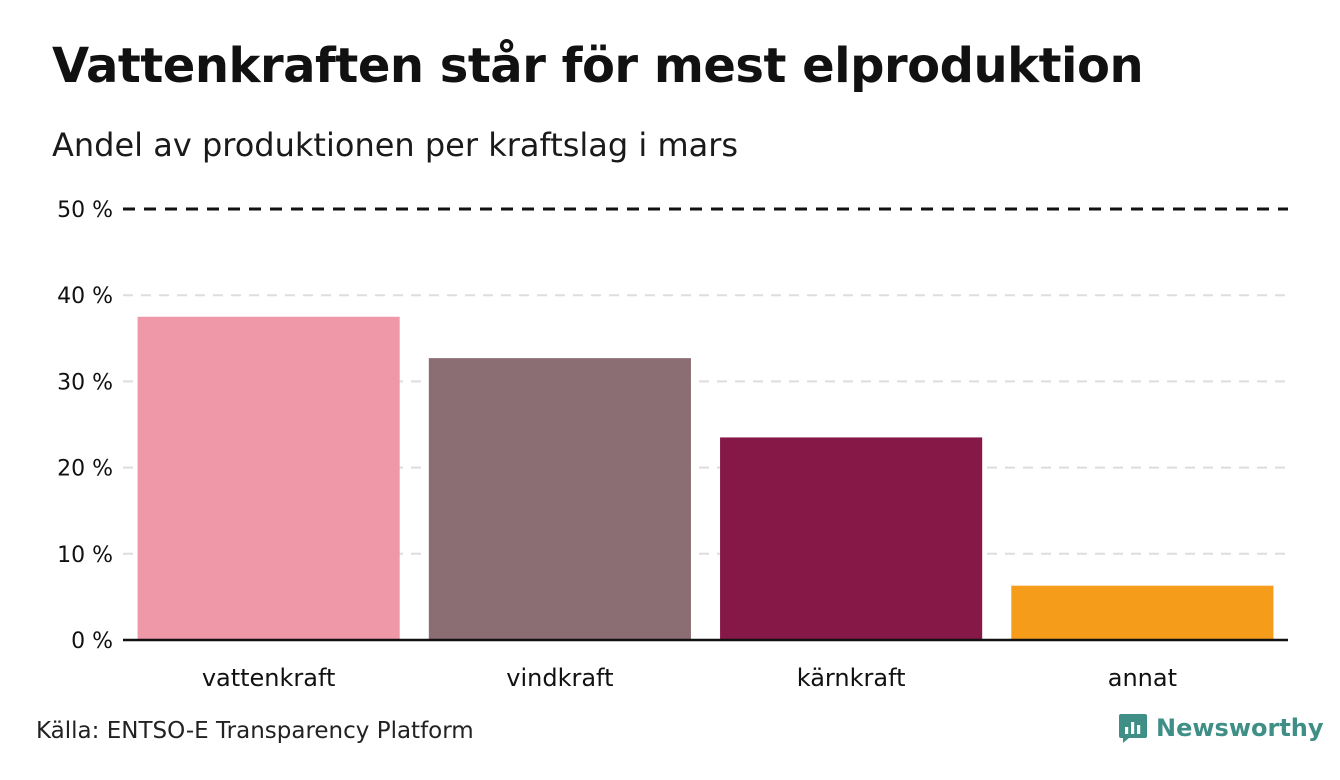  What do you see at coordinates (255, 731) in the screenshot?
I see `source-note: Källa: ENTSO-E Transparency Platform` at bounding box center [255, 731].